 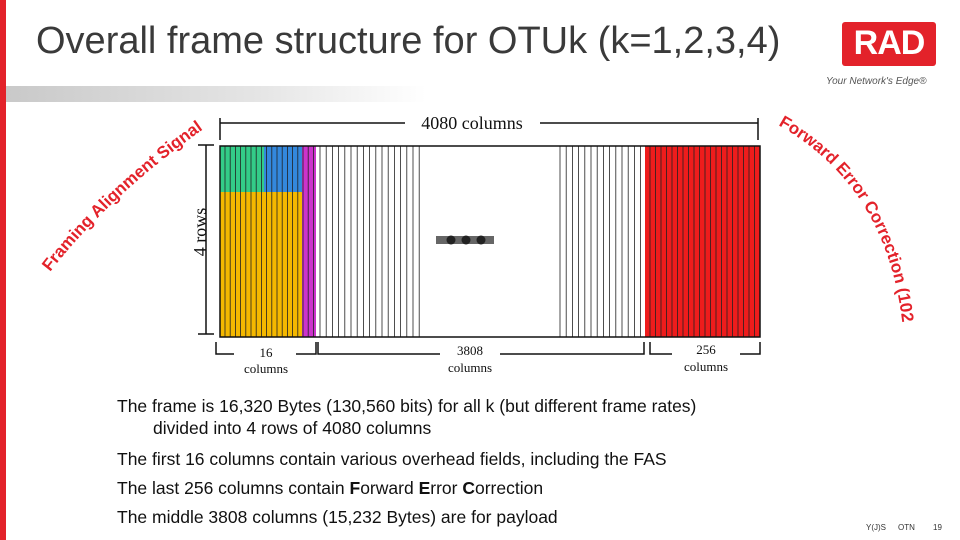 I want to click on bullet-3-word-2: rror, so click(x=446, y=488).